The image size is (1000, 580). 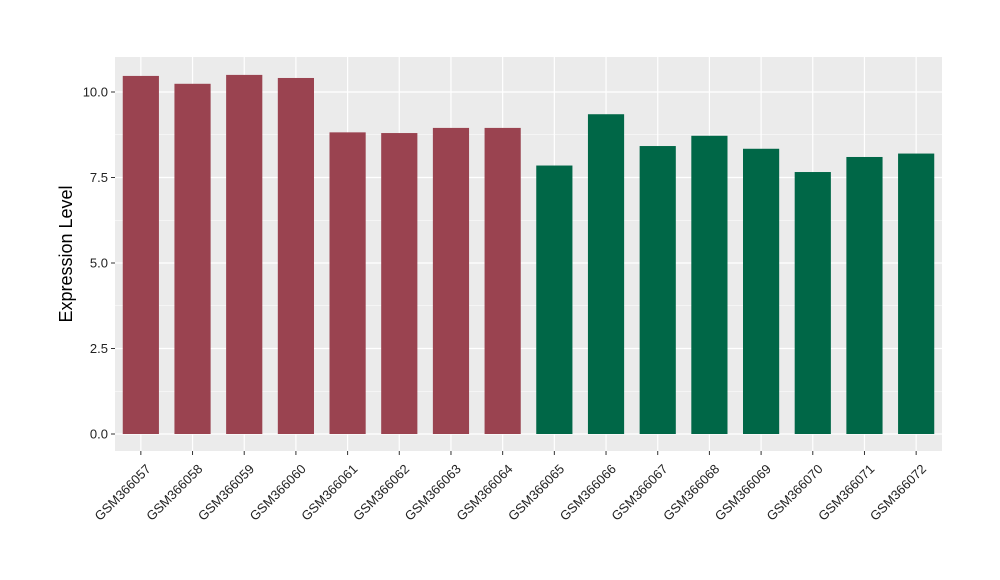 What do you see at coordinates (812, 303) in the screenshot?
I see `bar-GSM366070` at bounding box center [812, 303].